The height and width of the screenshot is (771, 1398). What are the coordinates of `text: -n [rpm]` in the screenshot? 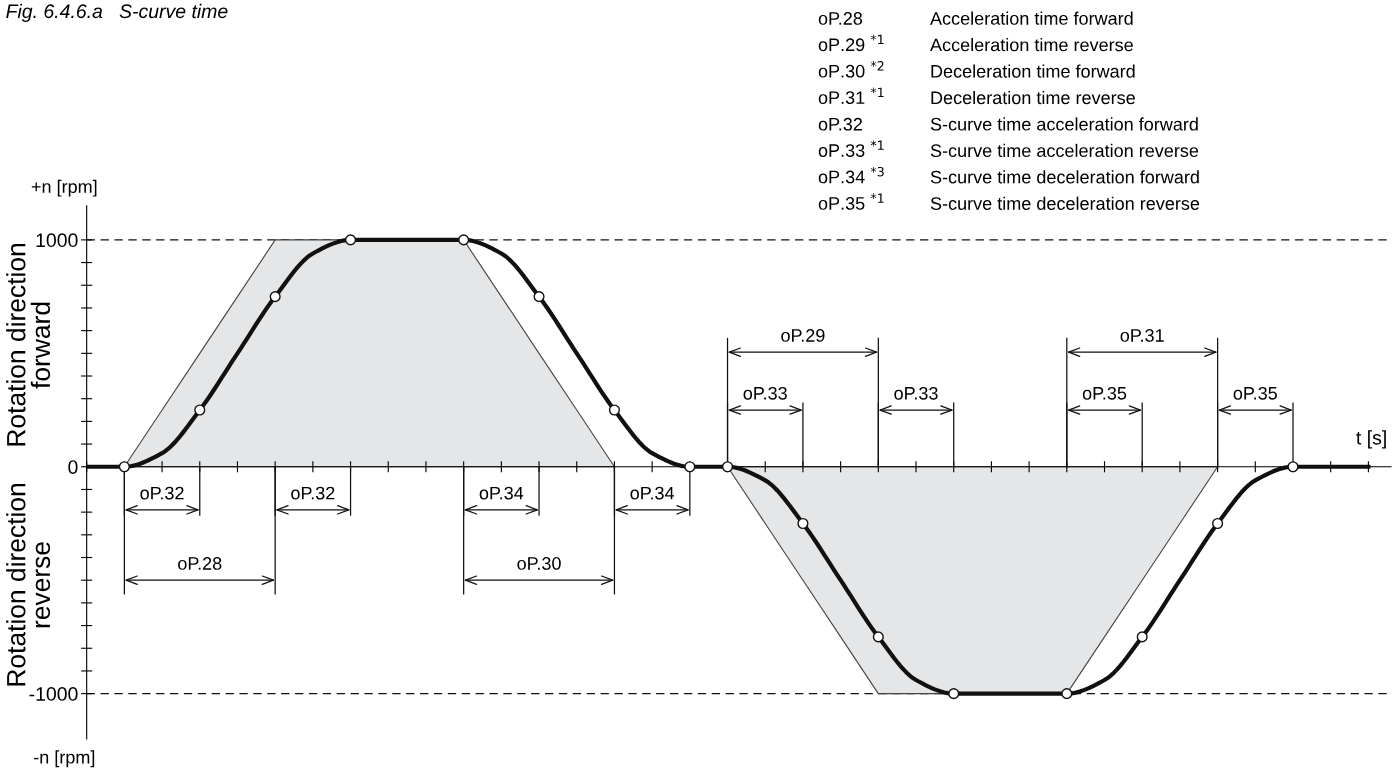 It's located at (64, 759).